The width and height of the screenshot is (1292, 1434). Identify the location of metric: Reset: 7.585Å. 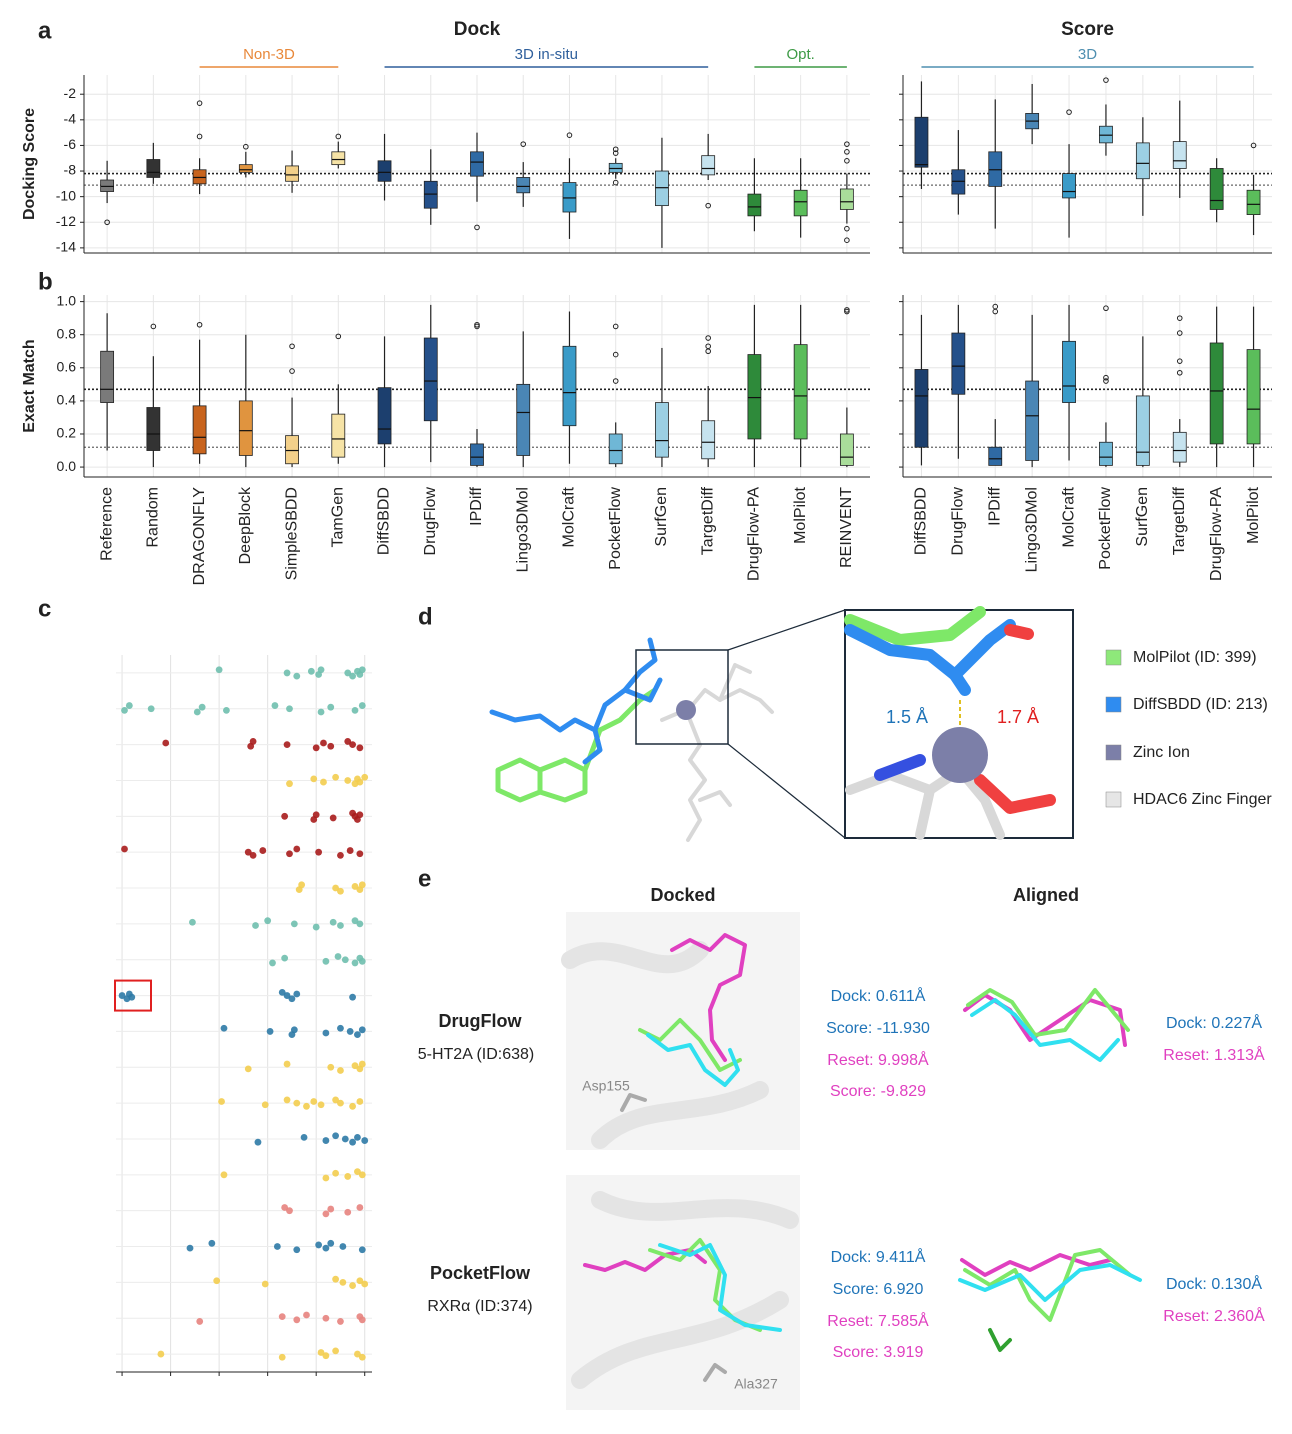
(878, 1320).